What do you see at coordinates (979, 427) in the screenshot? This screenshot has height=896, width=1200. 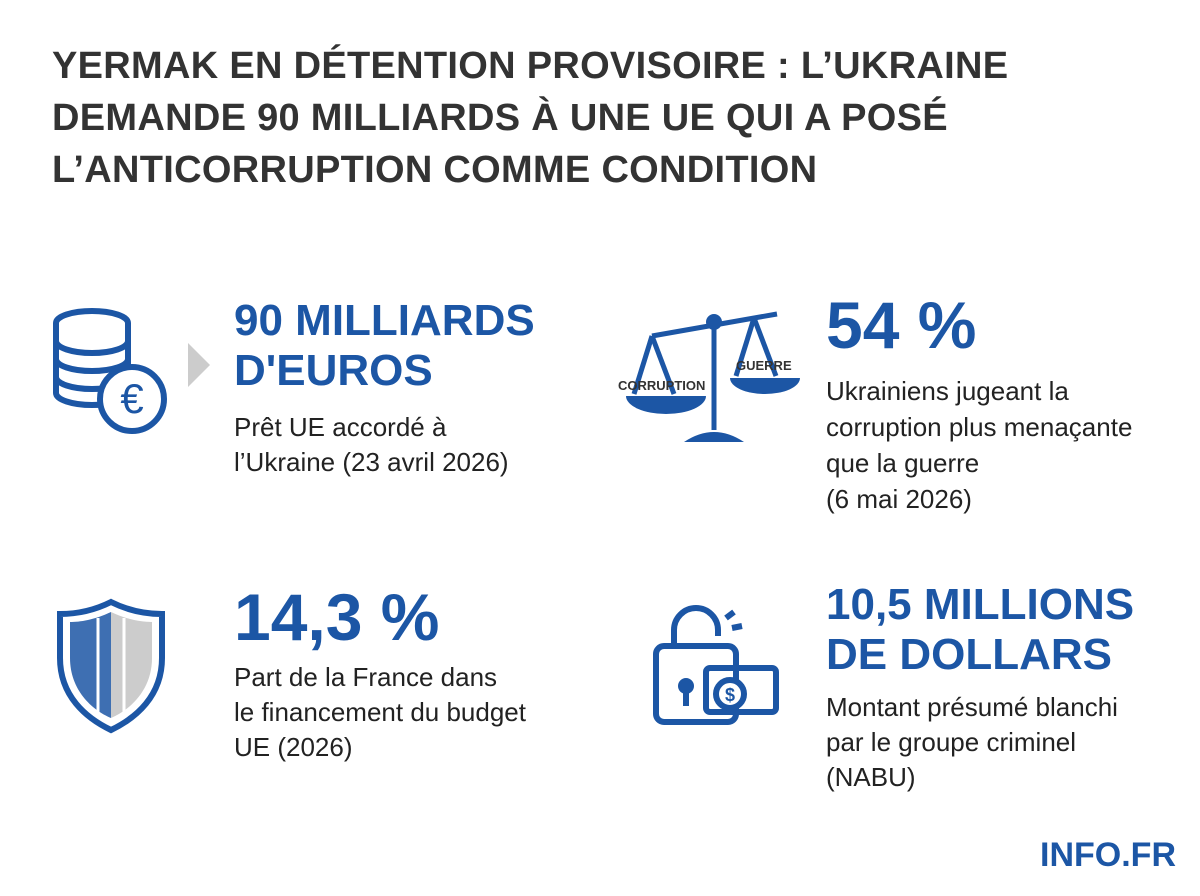 I see `stat-description: corruption plus menaçante` at bounding box center [979, 427].